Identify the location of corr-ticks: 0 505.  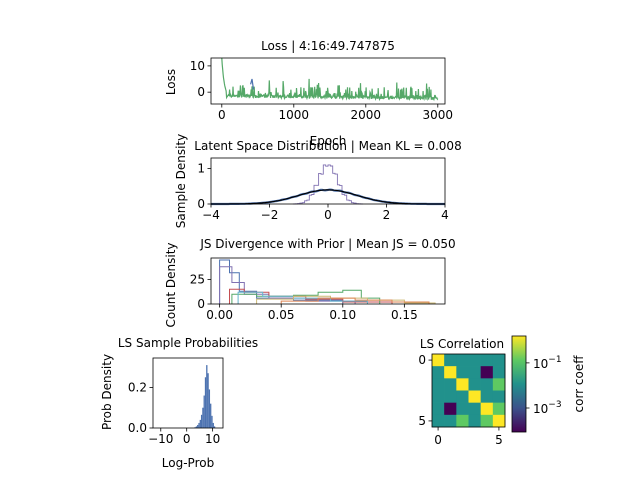
(460, 400).